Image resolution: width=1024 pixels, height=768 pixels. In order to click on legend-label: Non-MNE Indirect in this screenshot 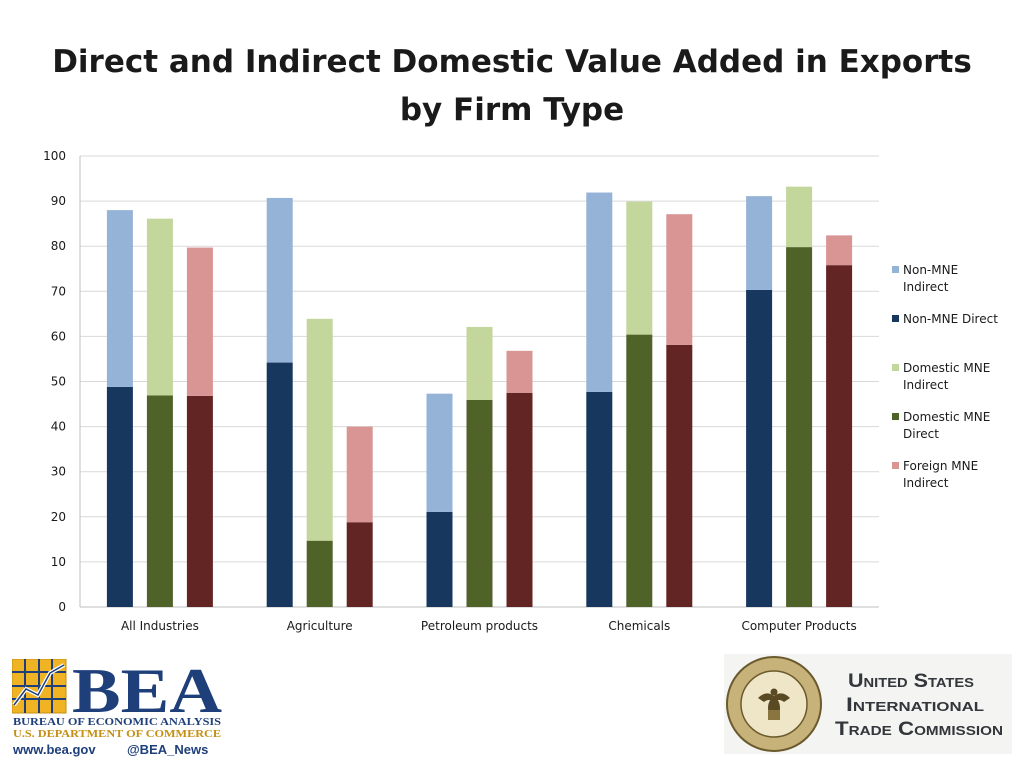, I will do `click(931, 278)`.